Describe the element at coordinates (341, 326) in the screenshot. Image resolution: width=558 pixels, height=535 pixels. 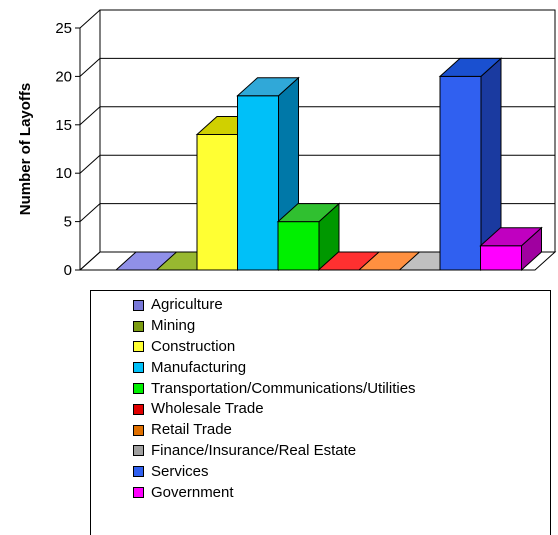
I see `legend-item: Mining` at that location.